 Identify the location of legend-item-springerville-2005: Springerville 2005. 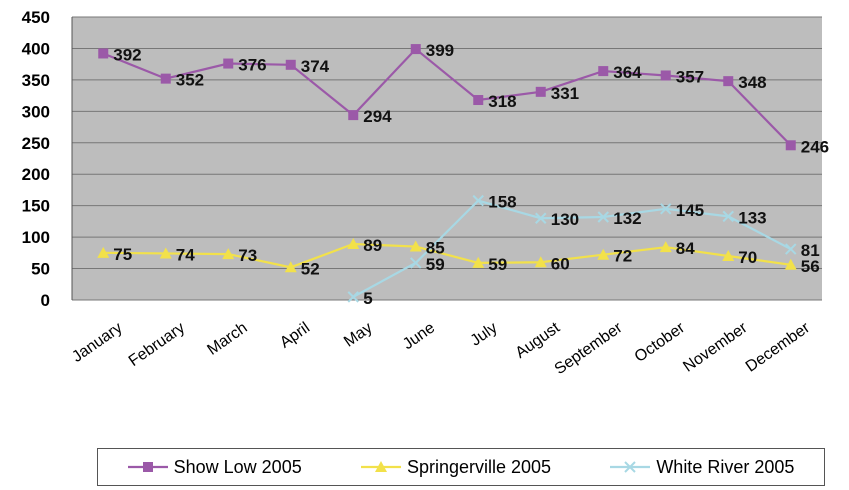
(456, 467).